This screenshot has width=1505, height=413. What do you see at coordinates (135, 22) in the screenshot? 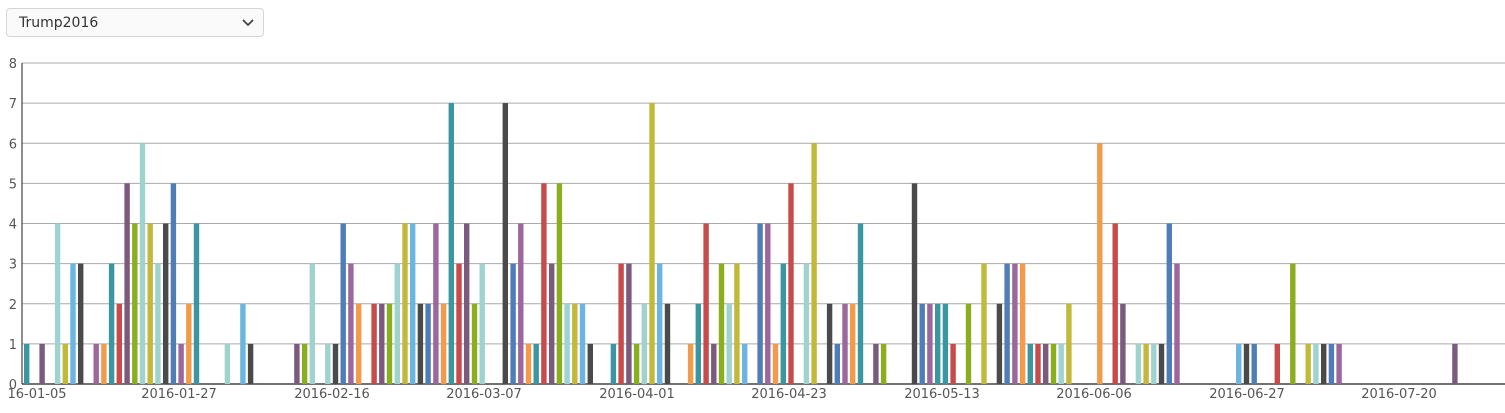
I see `dataset-select: Trump2016` at bounding box center [135, 22].